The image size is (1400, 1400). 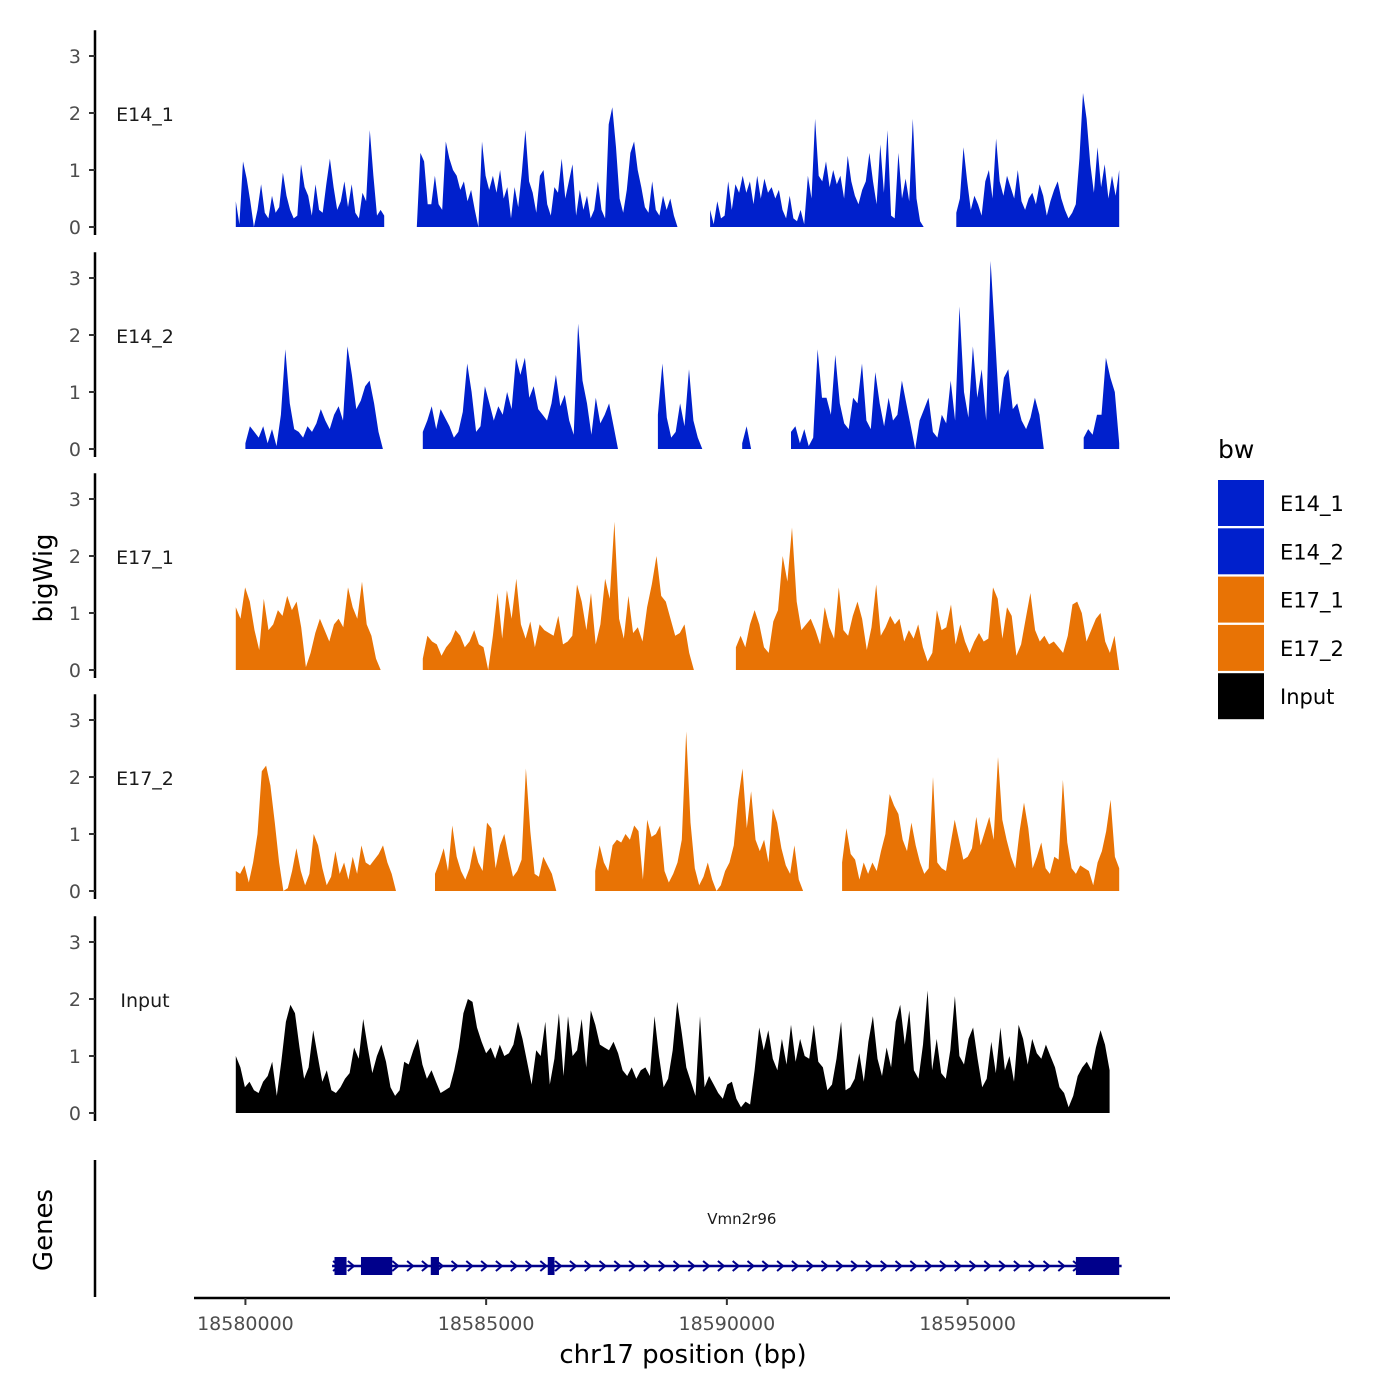 I want to click on legend-entry: E14_1, so click(x=1281, y=503).